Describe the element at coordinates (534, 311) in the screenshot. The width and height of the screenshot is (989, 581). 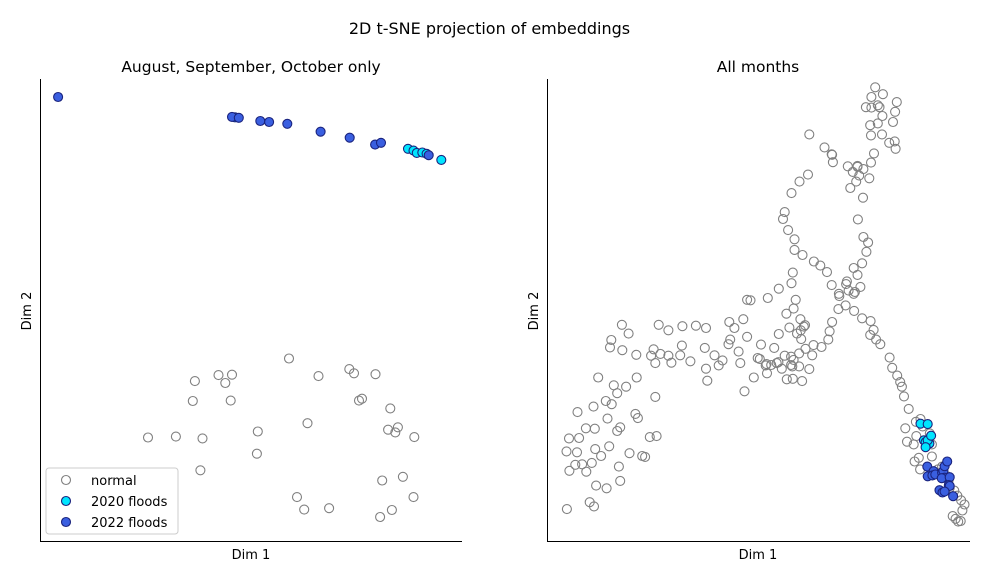
I see `right-y-axis-label: Dim 2` at that location.